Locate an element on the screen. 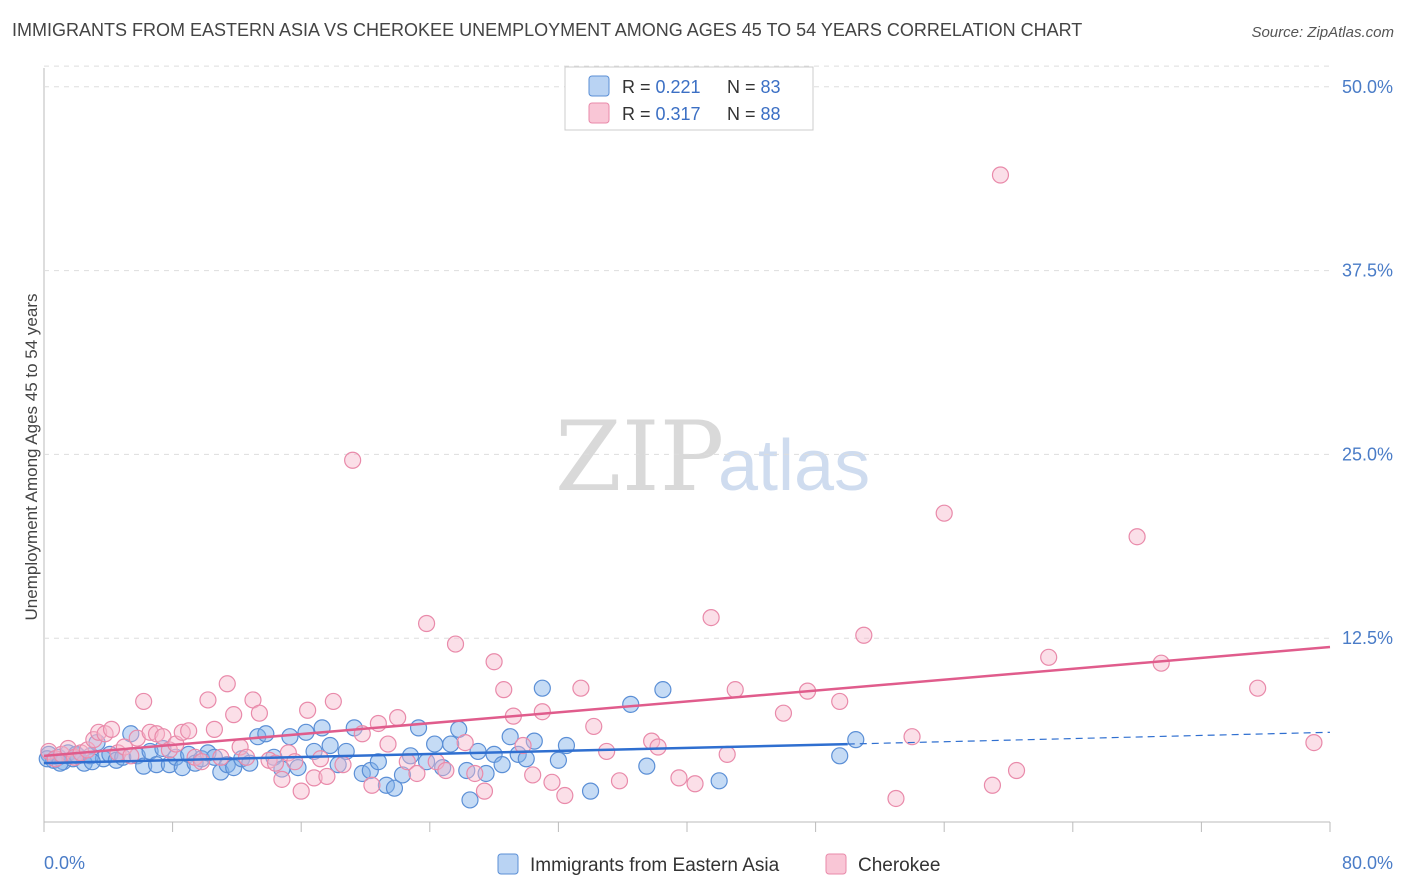 Image resolution: width=1406 pixels, height=892 pixels. legend-n-label-1: N = is located at coordinates (744, 87).